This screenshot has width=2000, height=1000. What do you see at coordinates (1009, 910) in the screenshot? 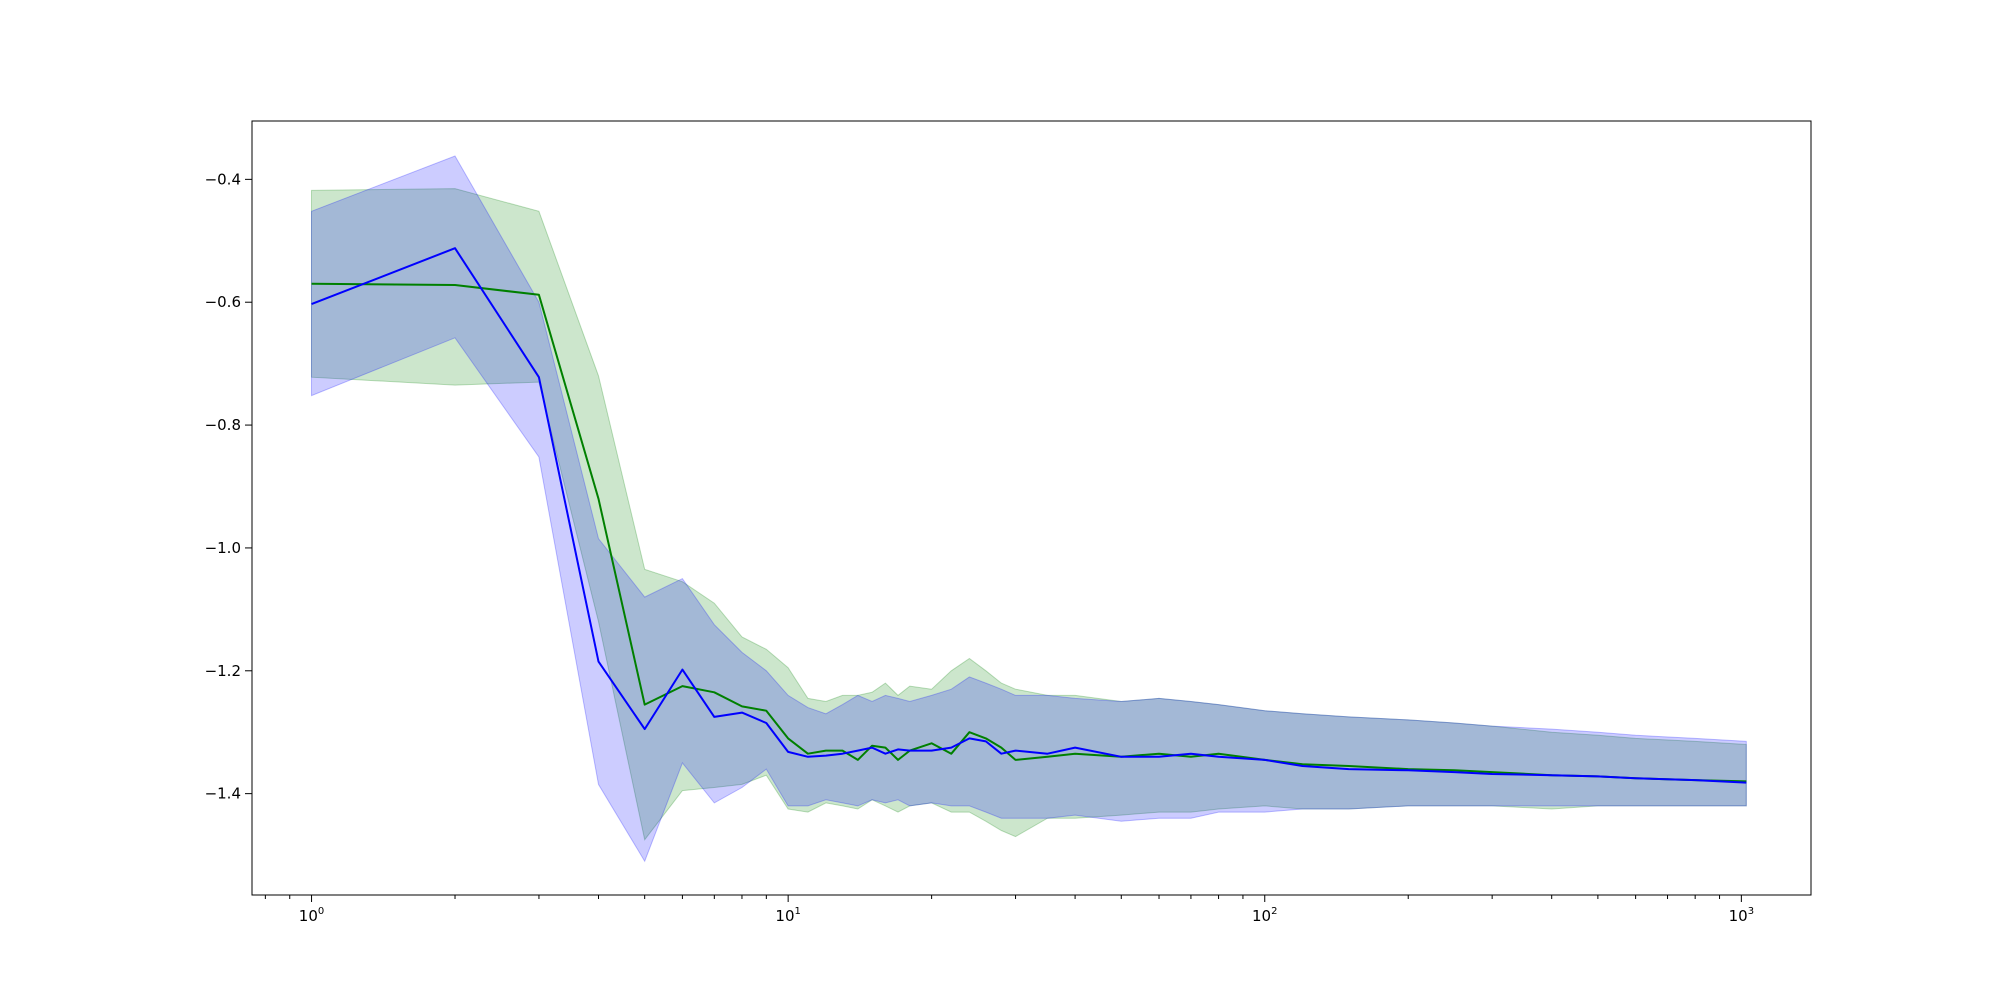
I see `x-axis: 10⁰ 10¹ 10² 10³` at bounding box center [1009, 910].